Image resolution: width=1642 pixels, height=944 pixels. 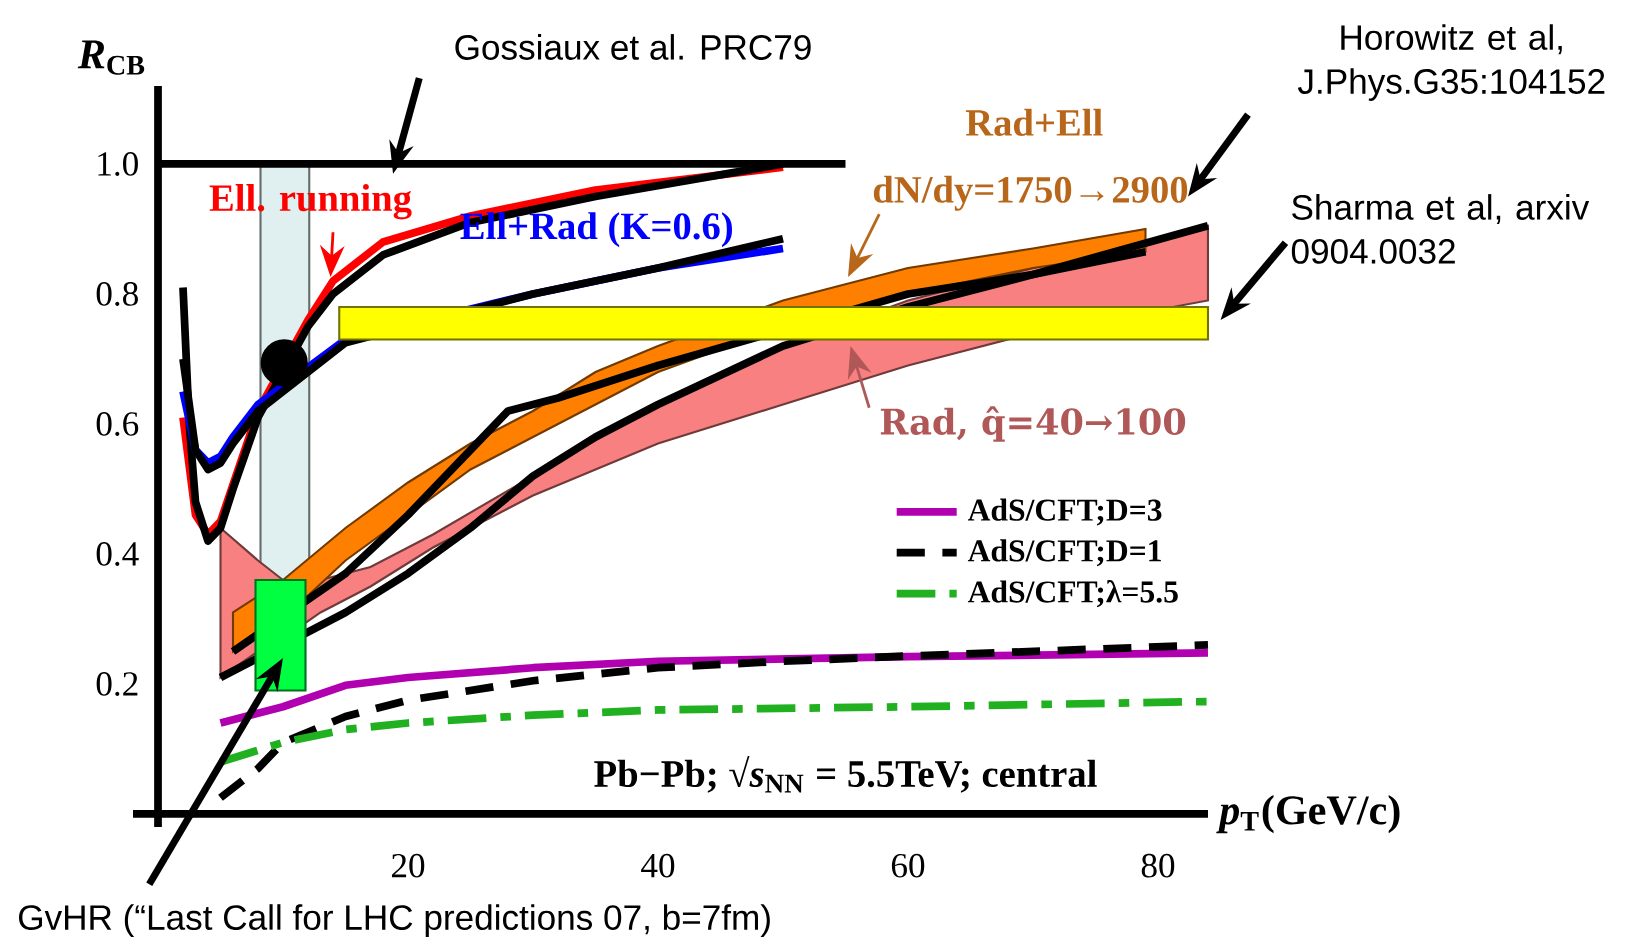 What do you see at coordinates (1440, 229) in the screenshot?
I see `text: Sharma et al, arxiv 0904.0032` at bounding box center [1440, 229].